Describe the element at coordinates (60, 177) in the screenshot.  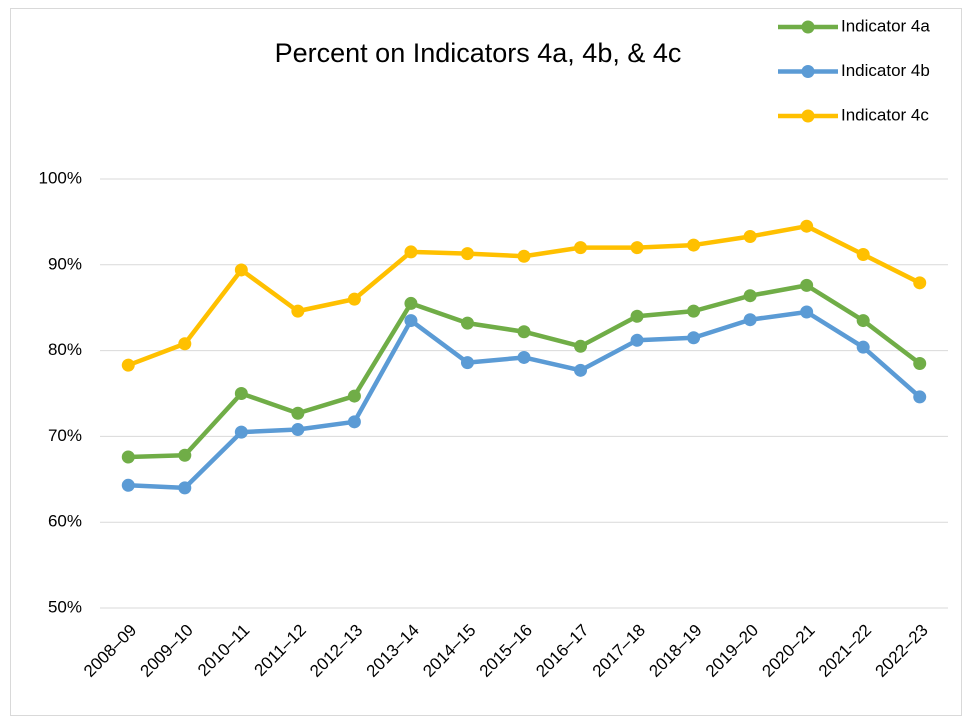
I see `y-tick-label: 100%` at that location.